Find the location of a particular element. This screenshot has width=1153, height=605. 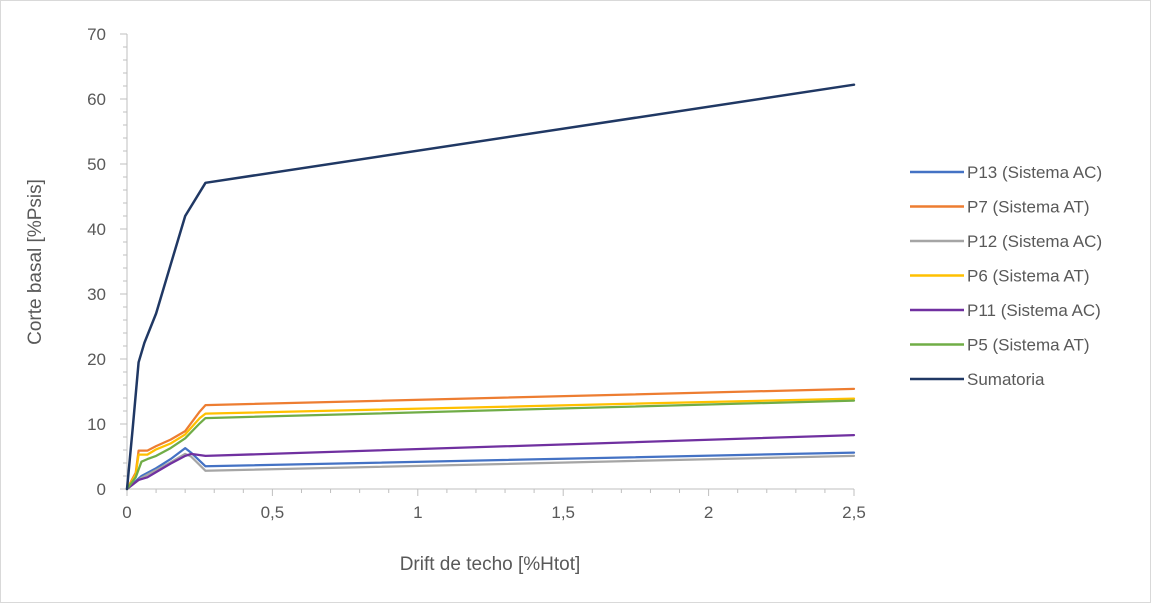

y-tick-label: 70 is located at coordinates (96, 34).